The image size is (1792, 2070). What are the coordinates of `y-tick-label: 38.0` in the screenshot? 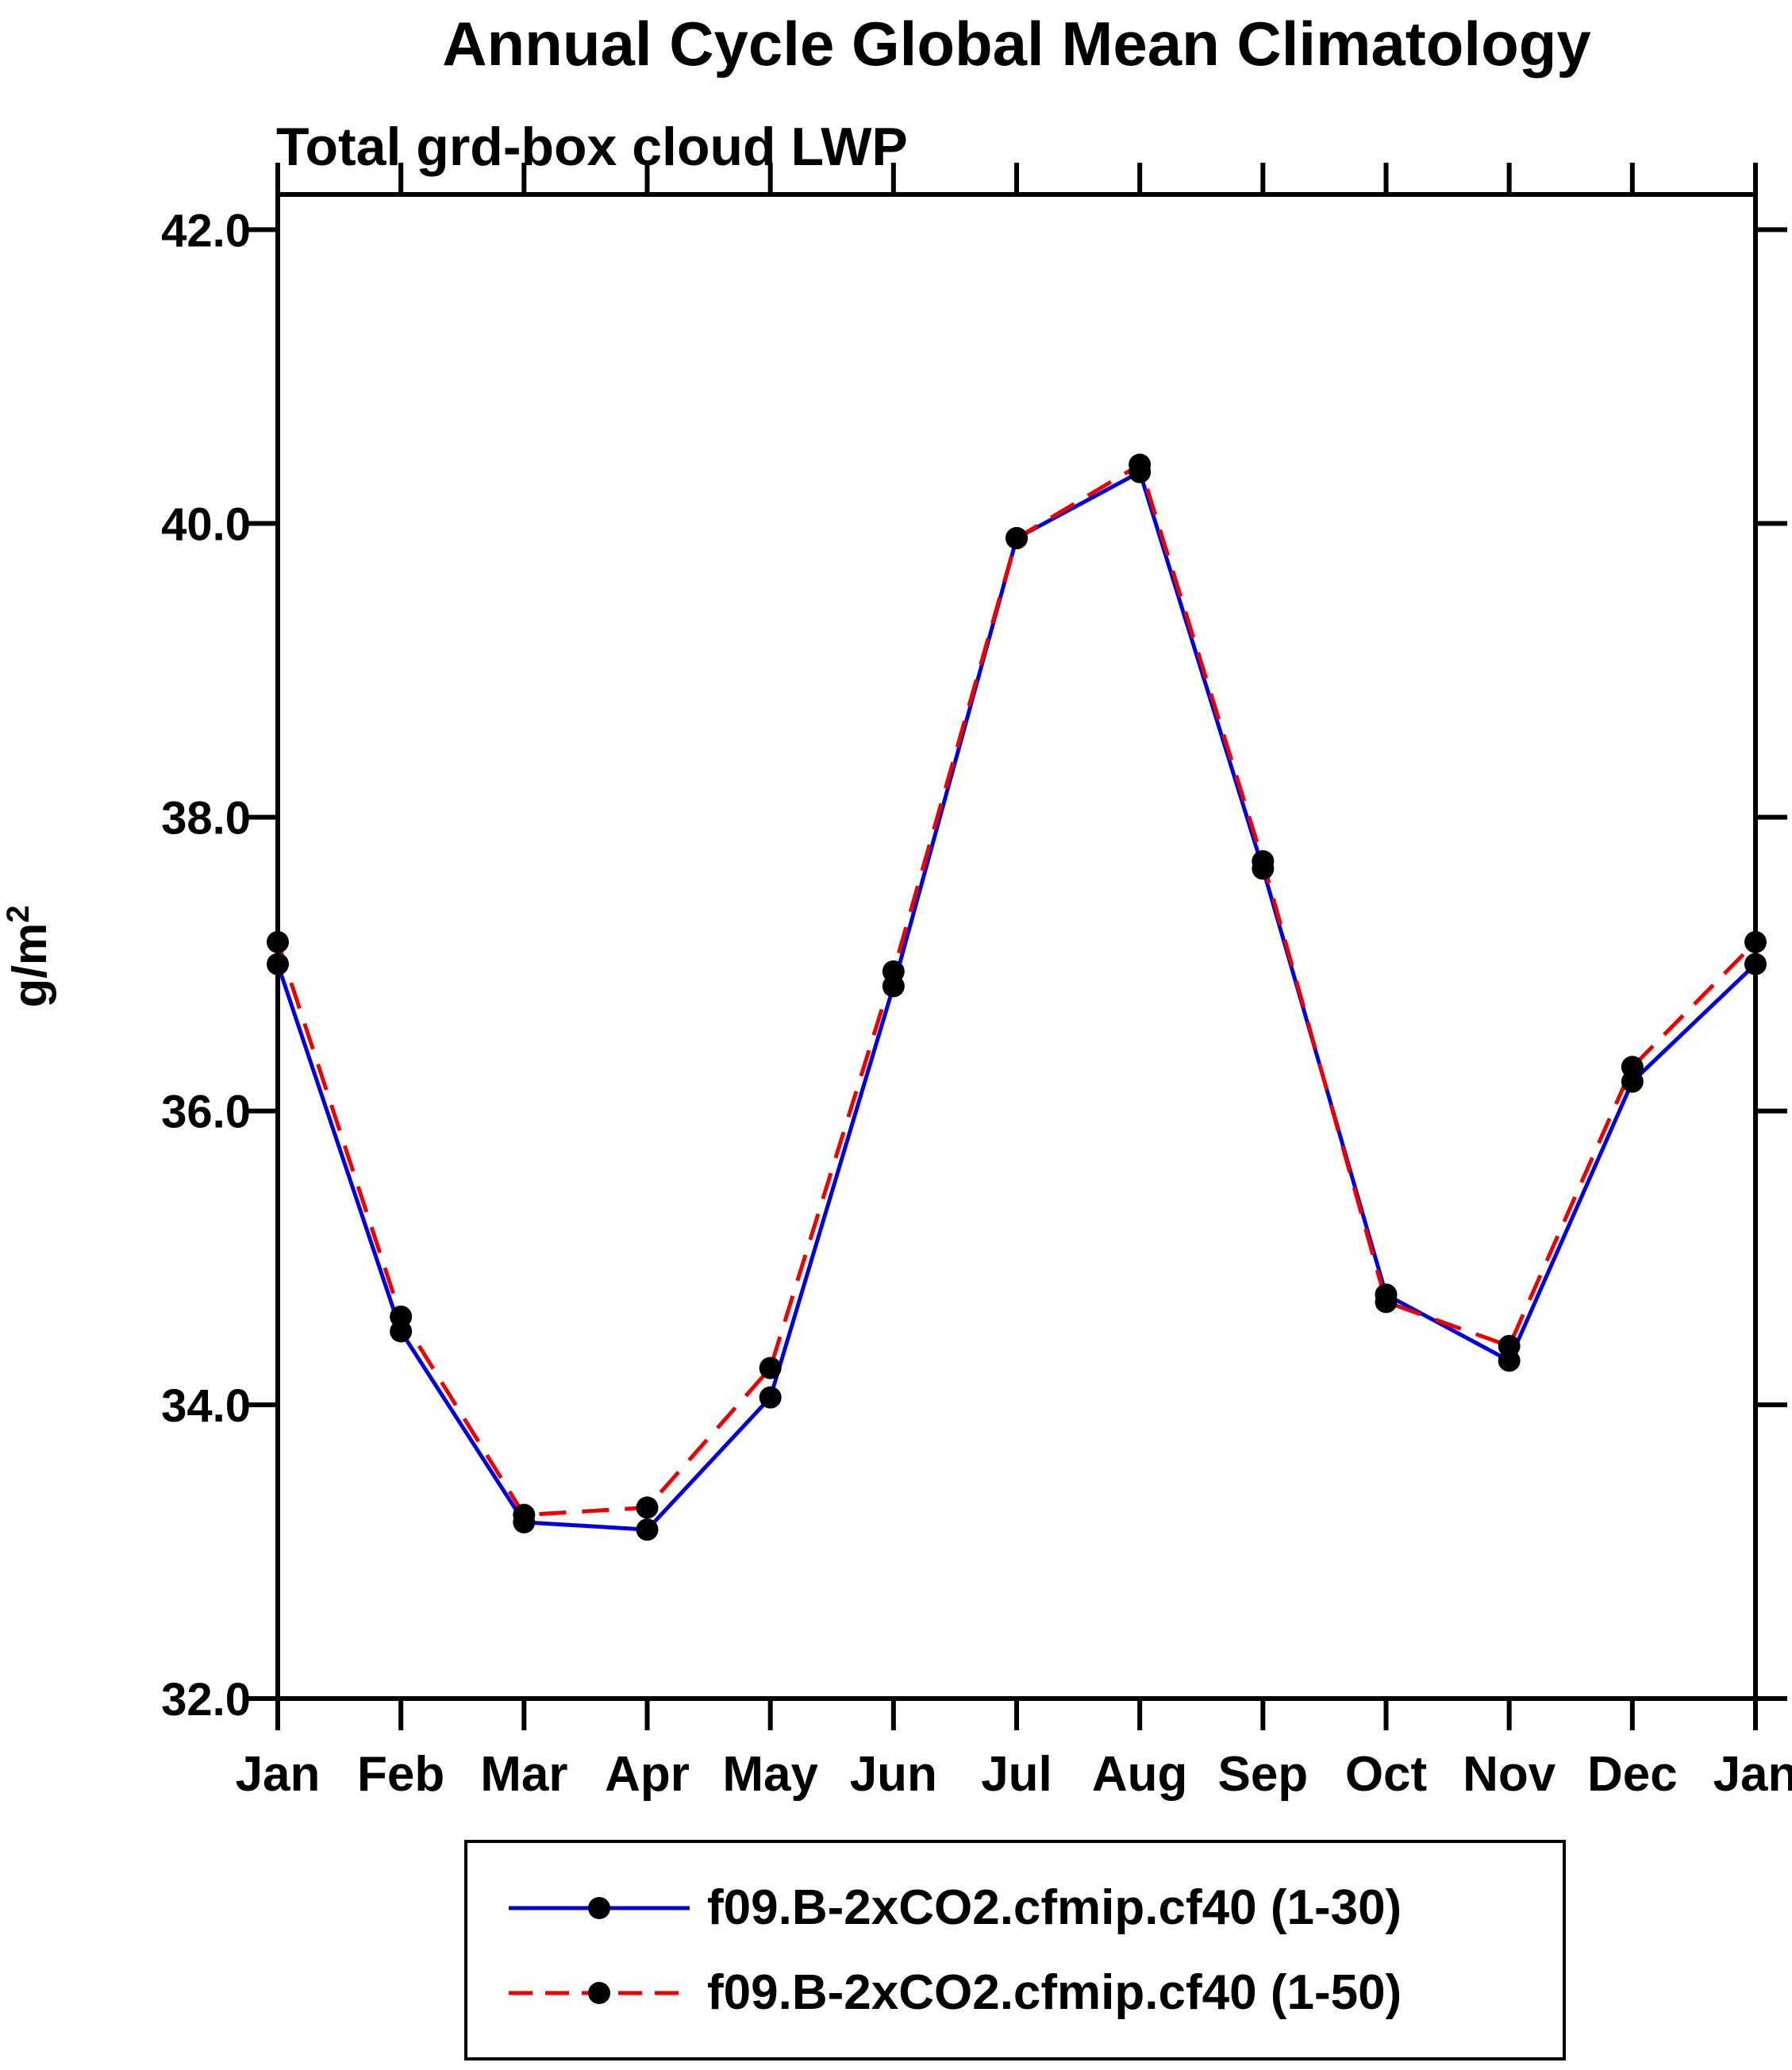 It's located at (206, 819).